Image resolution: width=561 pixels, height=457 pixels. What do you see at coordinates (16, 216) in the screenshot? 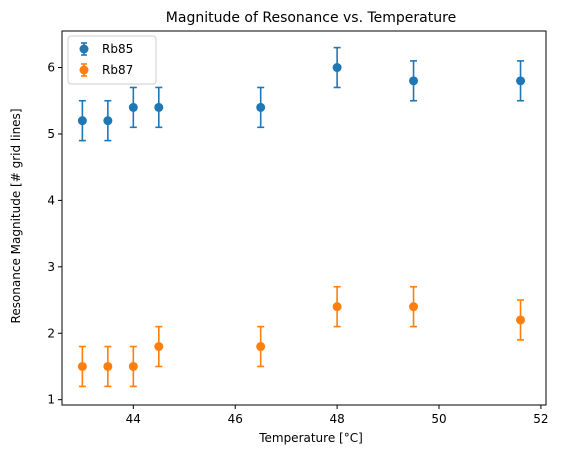
I see `y-axis-title: Resonance Magnitude [# grid lines]` at bounding box center [16, 216].